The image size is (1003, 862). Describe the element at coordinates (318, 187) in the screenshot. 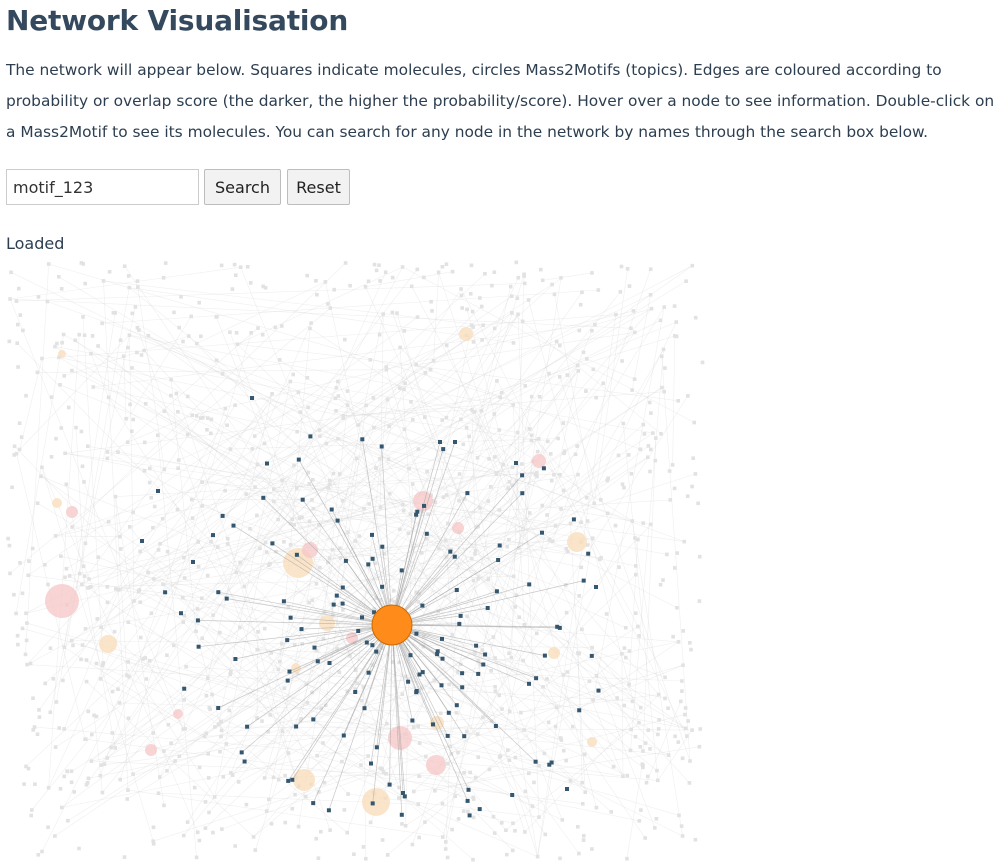

I see `reset-button: Reset` at that location.